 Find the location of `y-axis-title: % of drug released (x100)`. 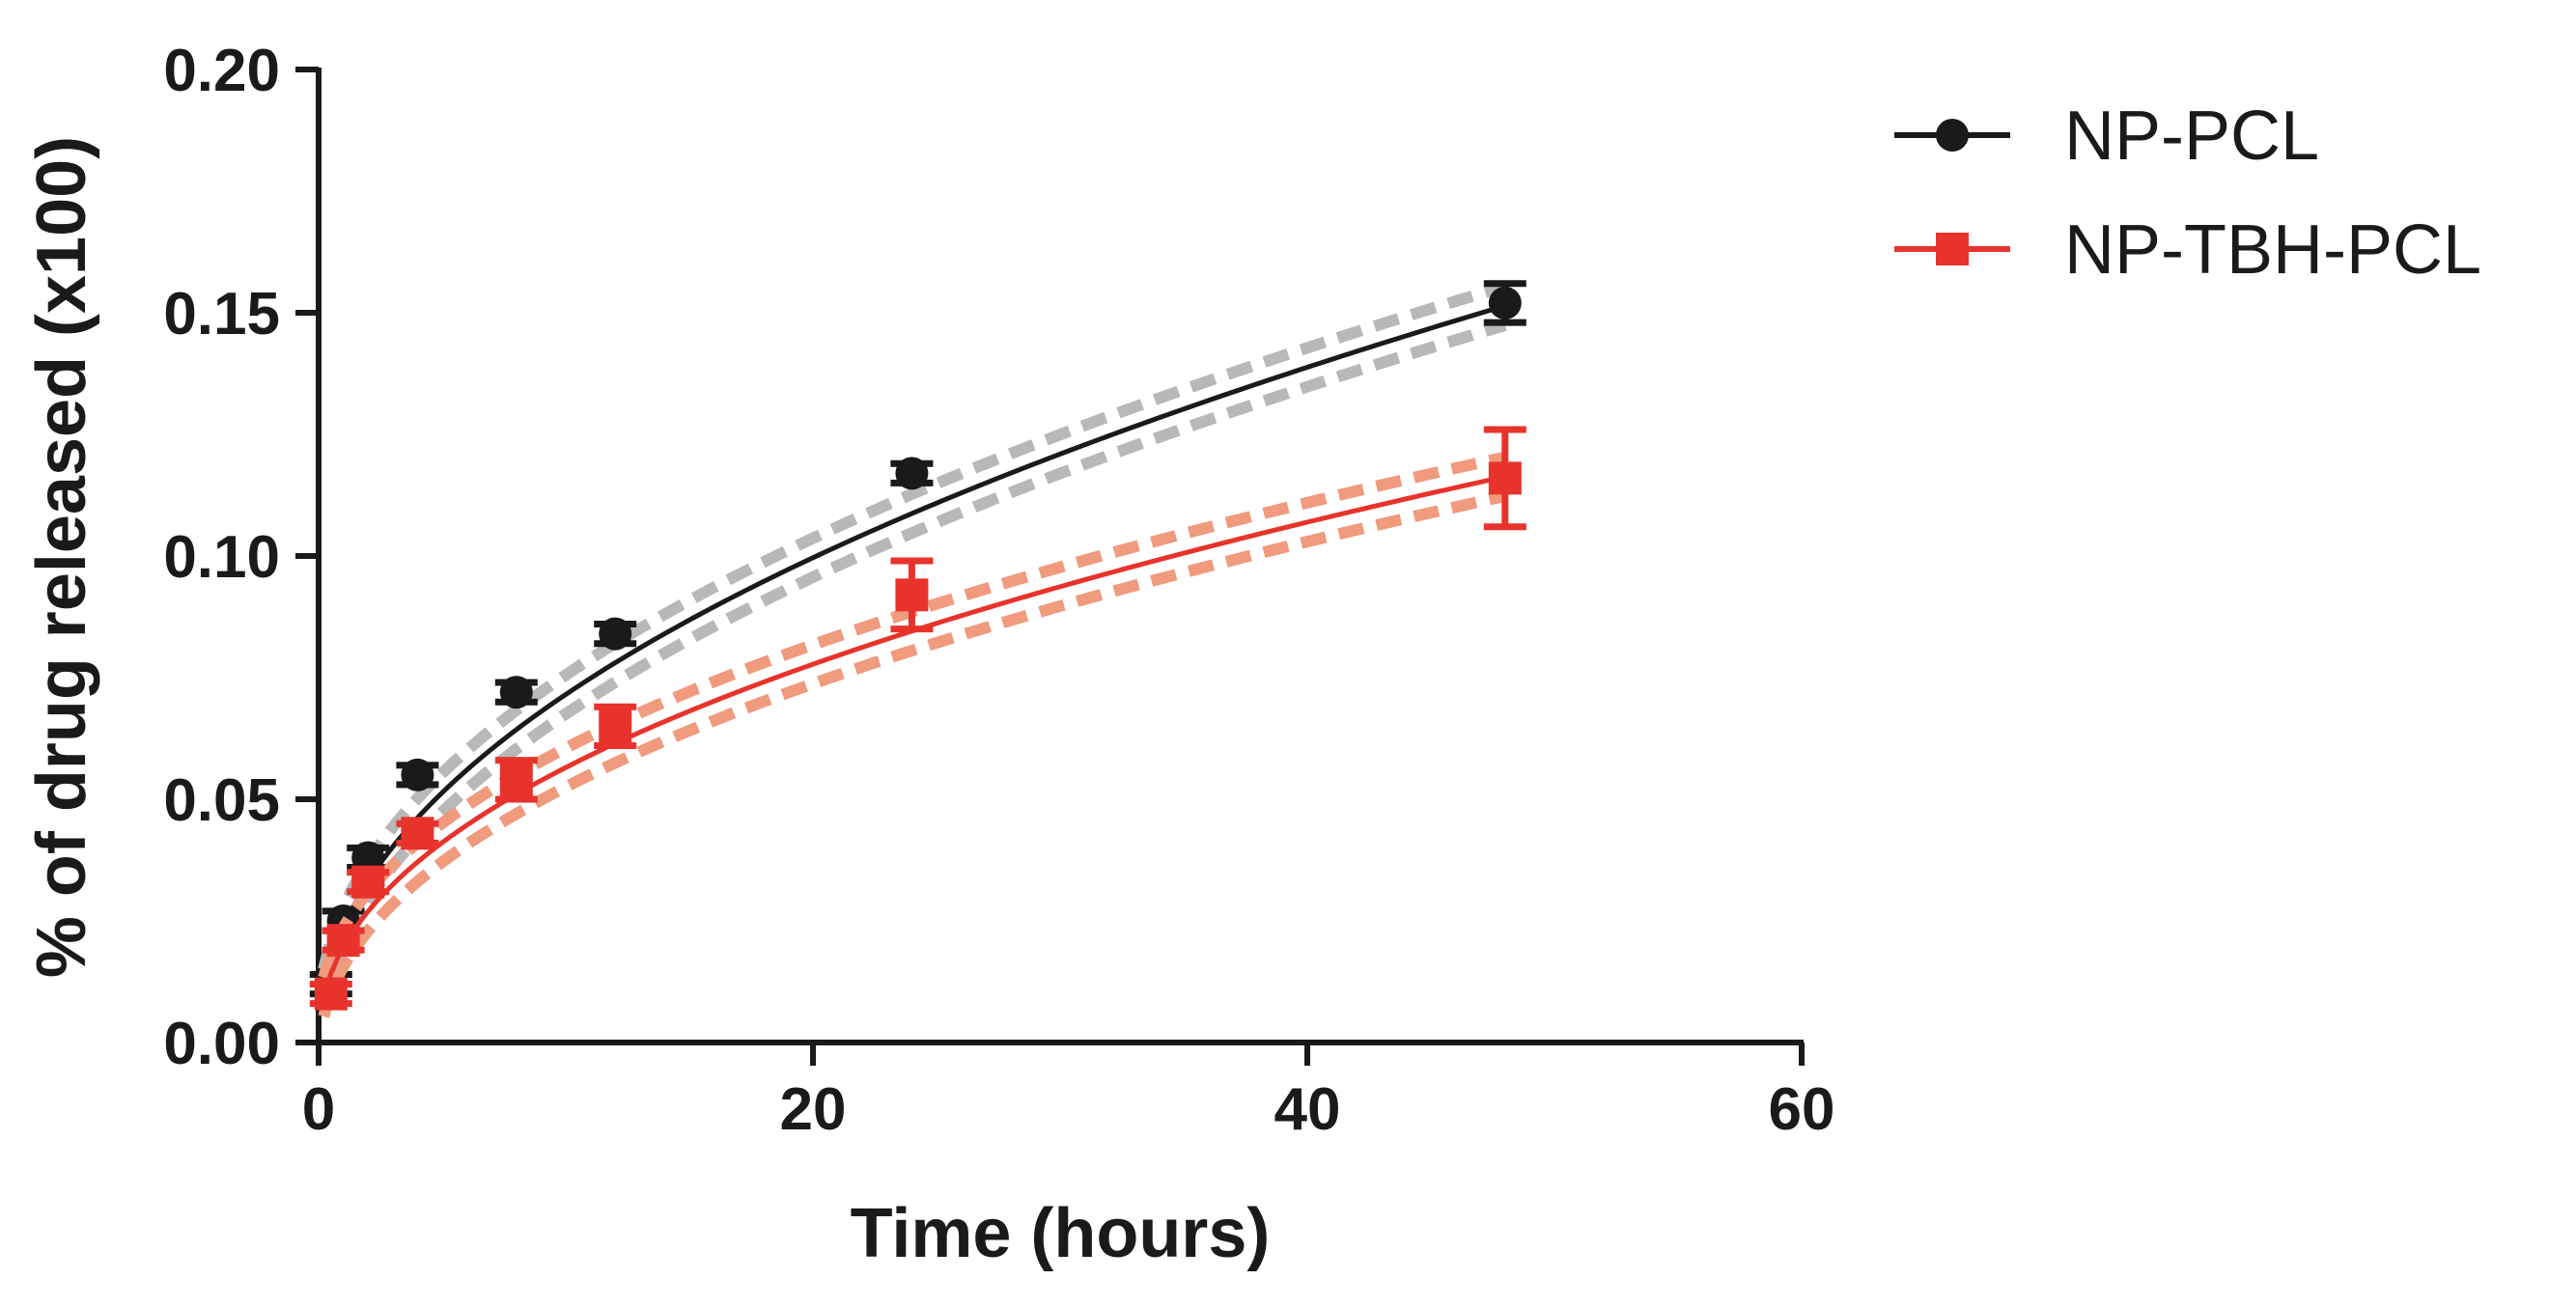

y-axis-title: % of drug released (x100) is located at coordinates (62, 557).